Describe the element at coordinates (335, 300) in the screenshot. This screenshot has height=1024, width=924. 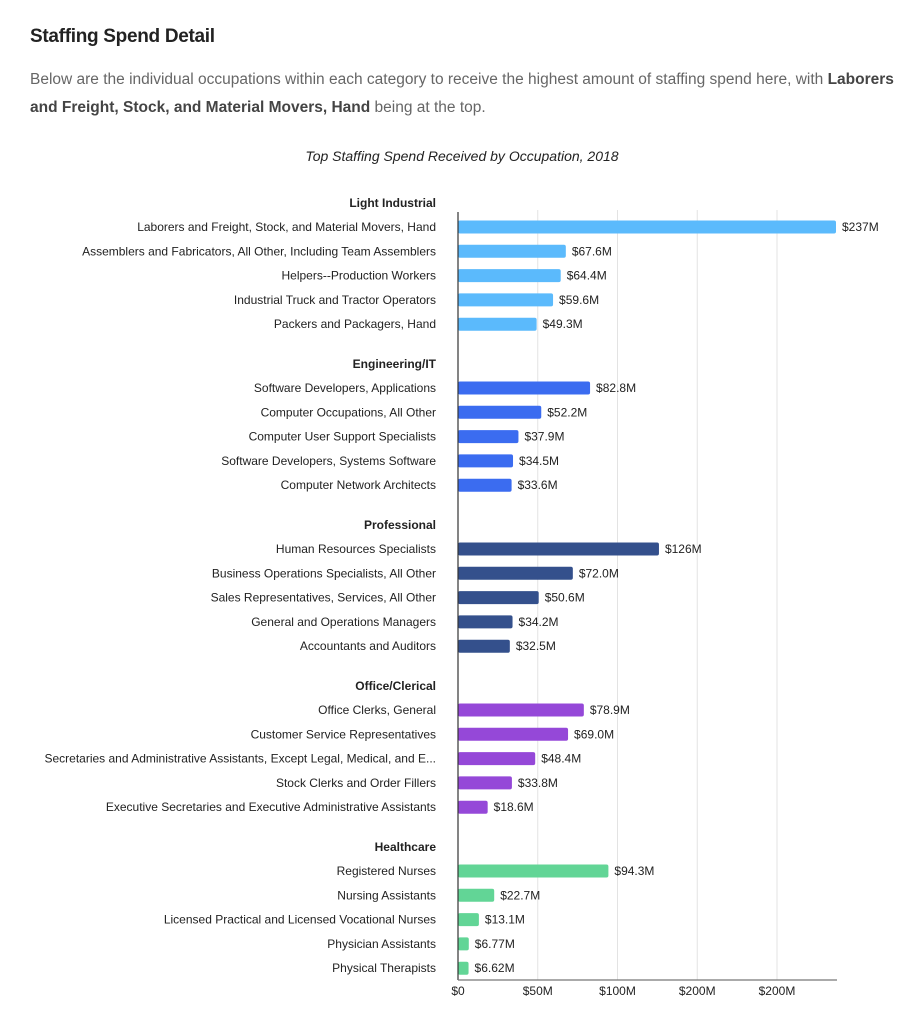
I see `occupation-label: Industrial Truck and Tractor Operators` at that location.